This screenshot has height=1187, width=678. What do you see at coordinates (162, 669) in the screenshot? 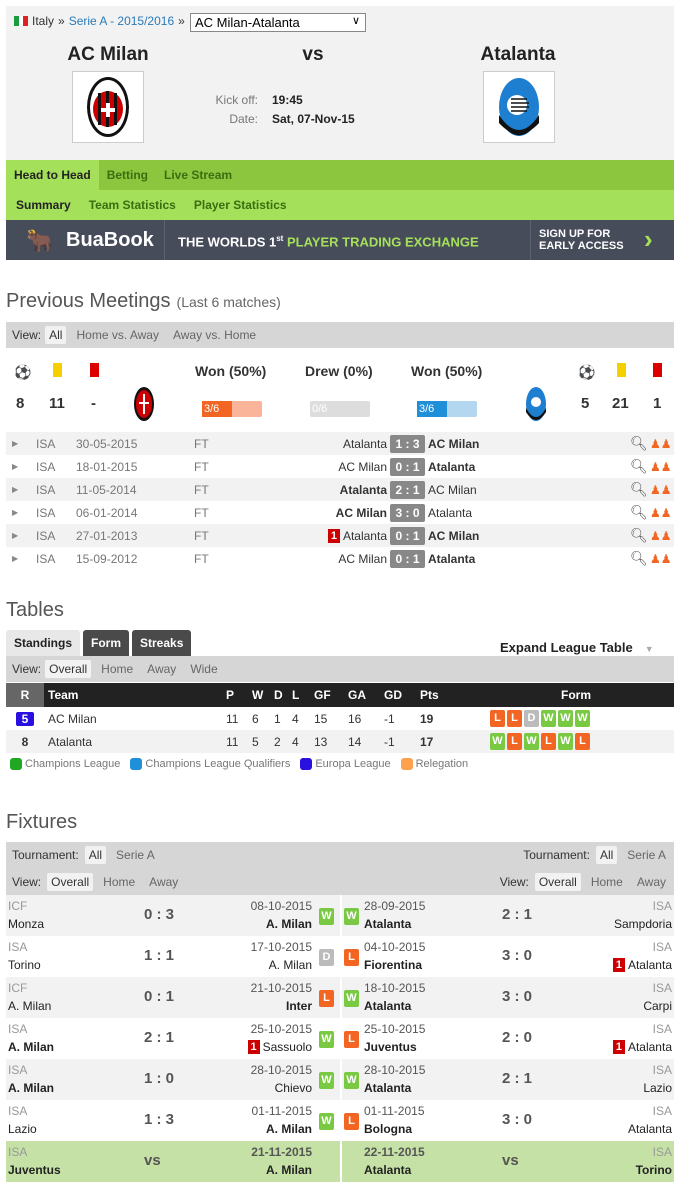
I see `view-away: Away` at bounding box center [162, 669].